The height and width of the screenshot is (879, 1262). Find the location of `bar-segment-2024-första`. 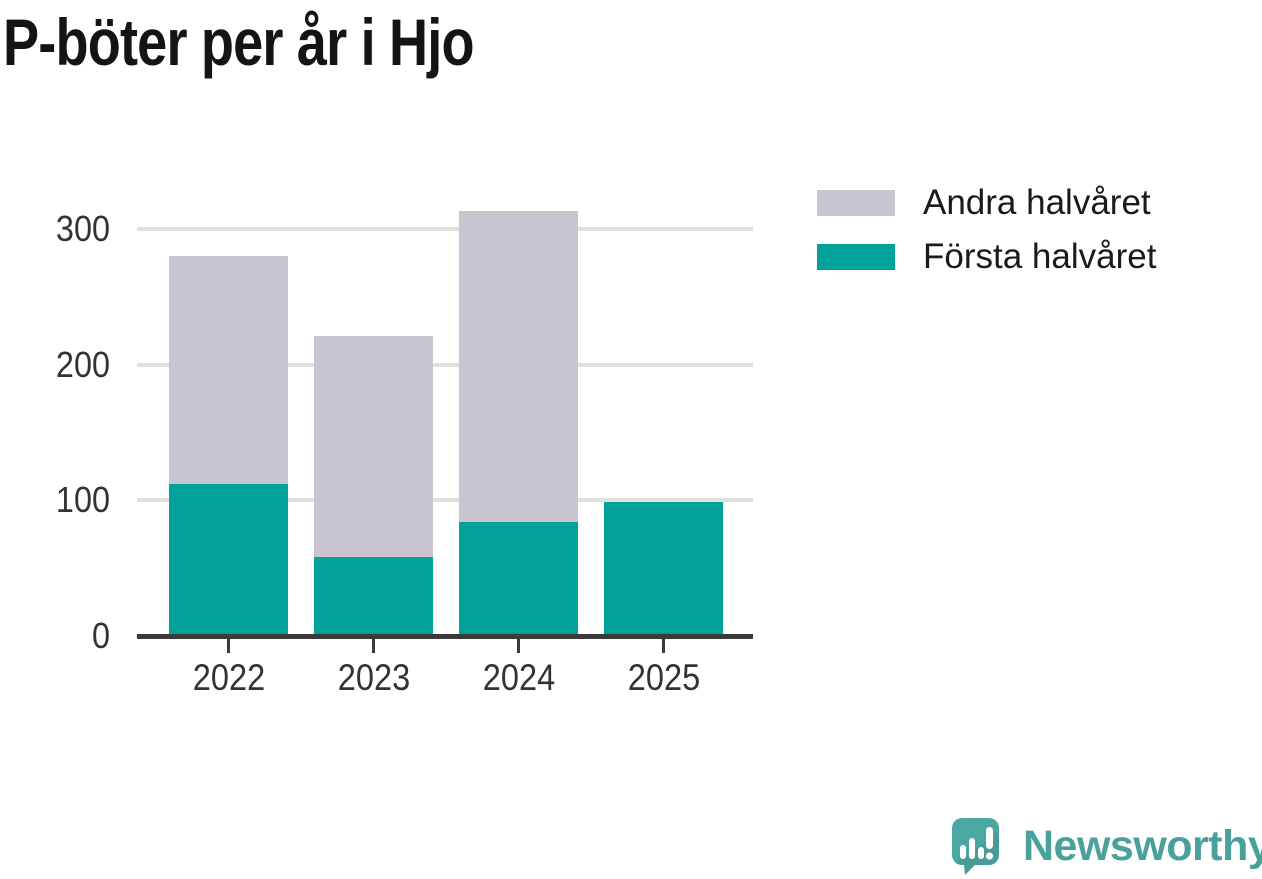

bar-segment-2024-första is located at coordinates (518, 579).